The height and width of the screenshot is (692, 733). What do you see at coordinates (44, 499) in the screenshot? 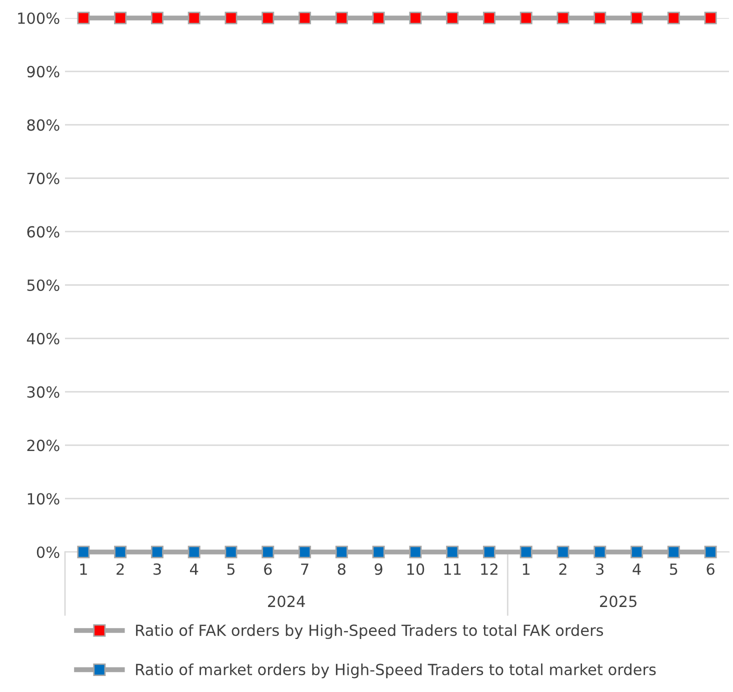
I see `y-tick-label: 10%` at bounding box center [44, 499].